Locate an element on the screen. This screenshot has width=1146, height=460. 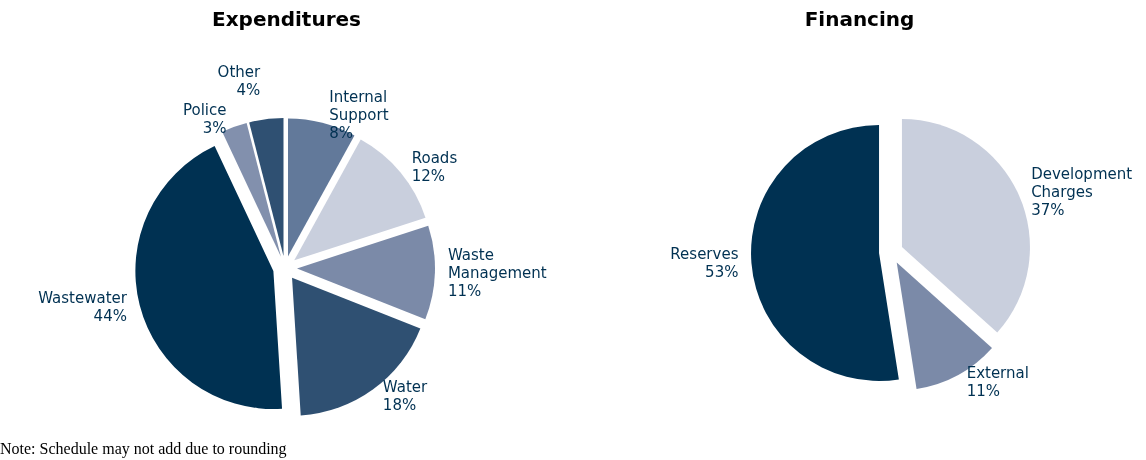
data-label: 37% is located at coordinates (1048, 209).